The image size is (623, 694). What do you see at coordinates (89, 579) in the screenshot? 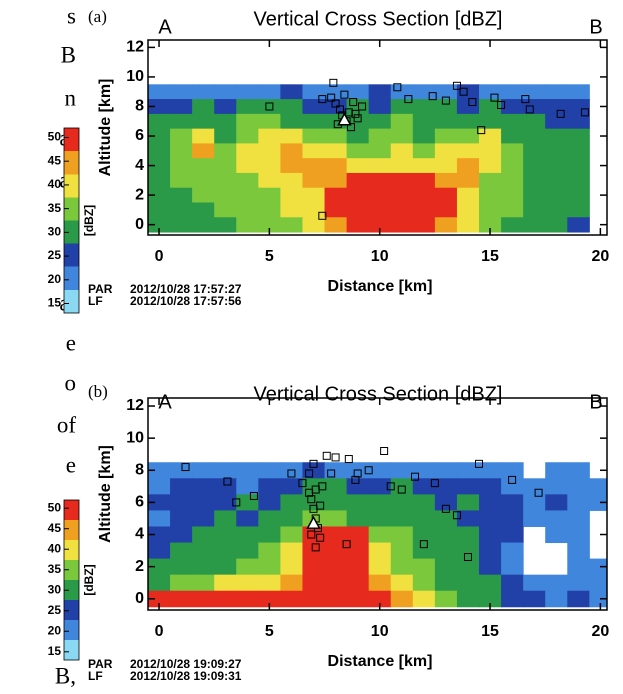
I see `colorbar-label: [dBZ]` at bounding box center [89, 579].